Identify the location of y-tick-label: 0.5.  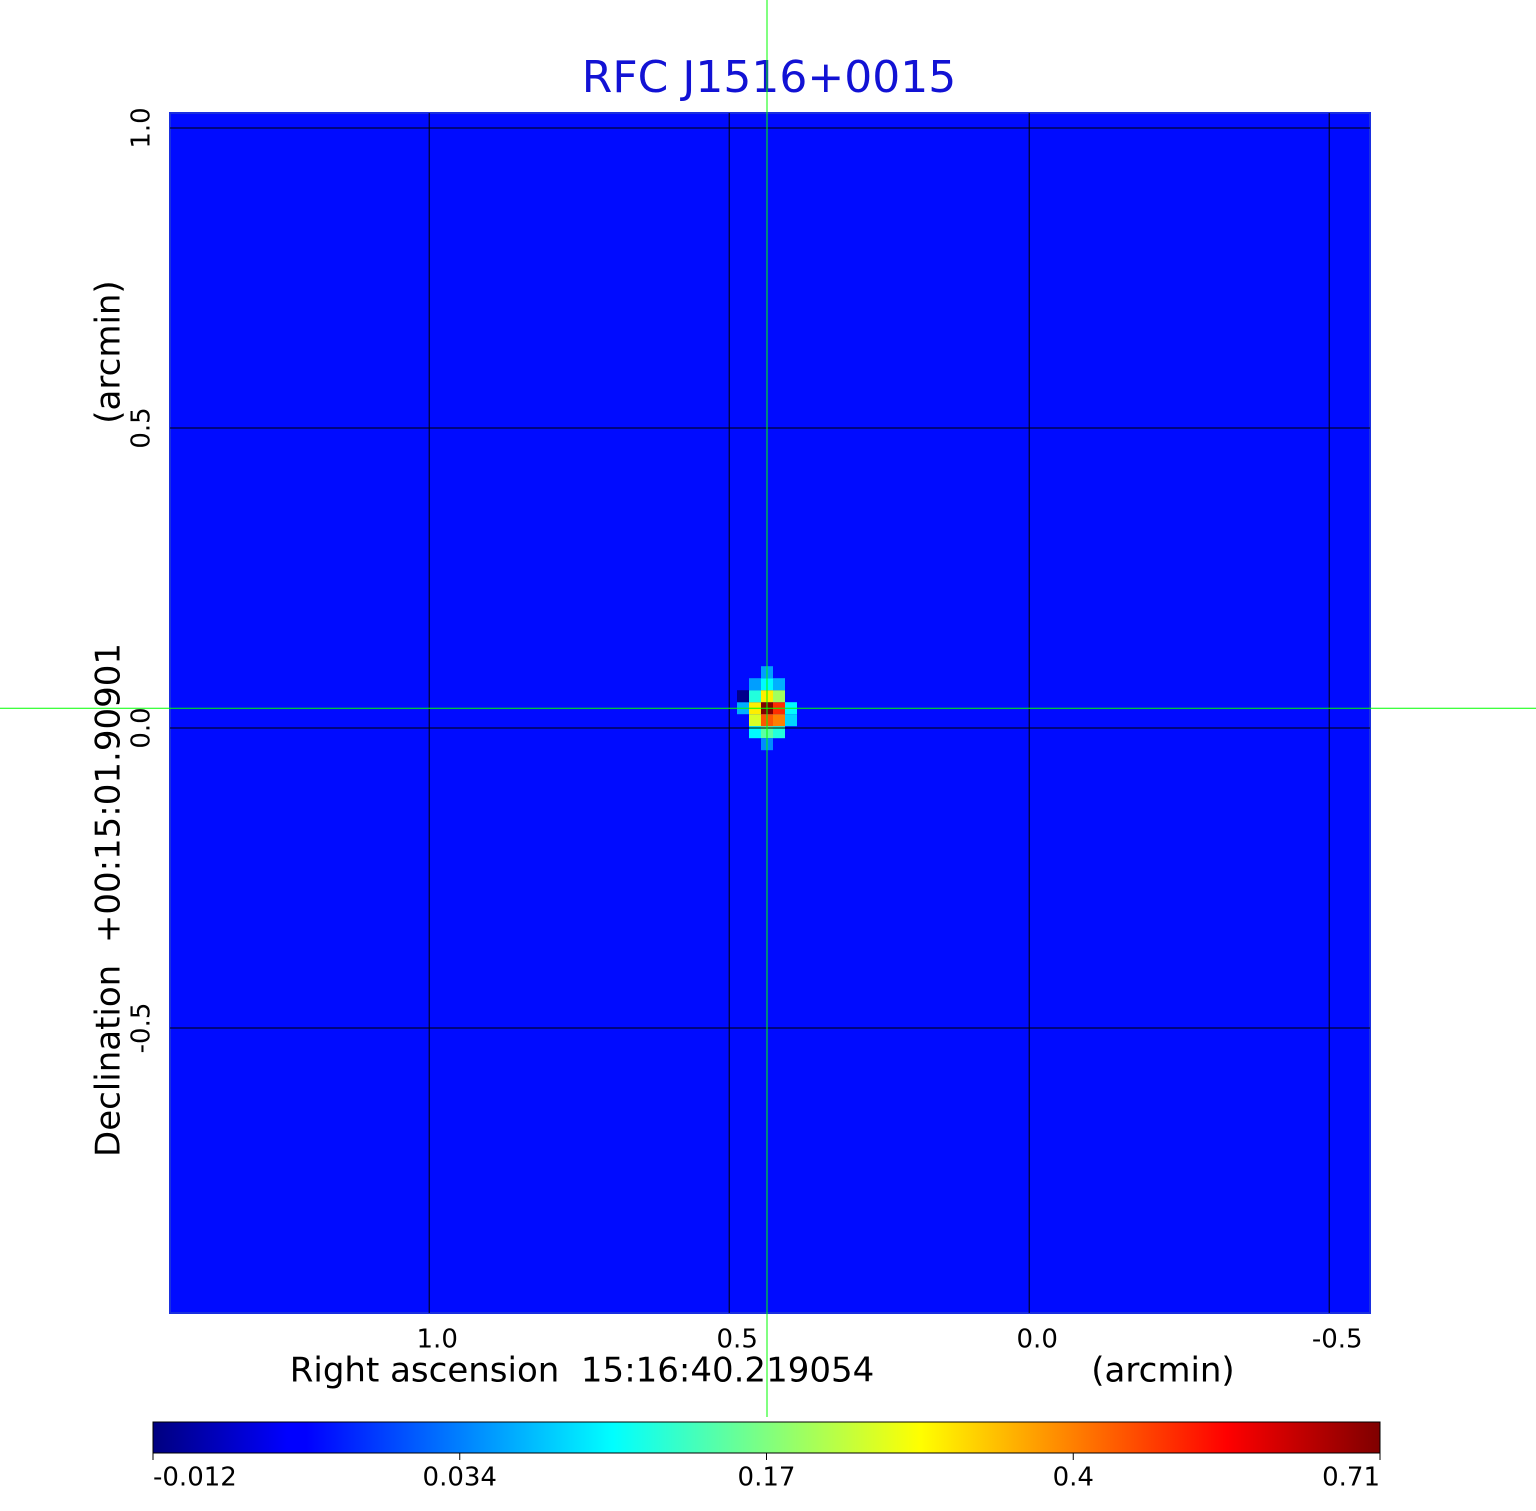
(142, 427).